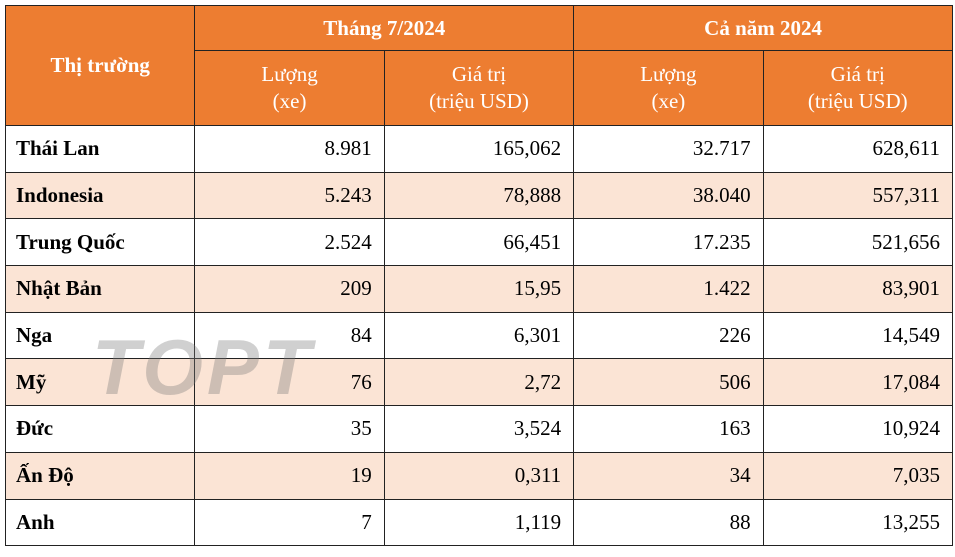  What do you see at coordinates (289, 289) in the screenshot?
I see `value-cell: 209` at bounding box center [289, 289].